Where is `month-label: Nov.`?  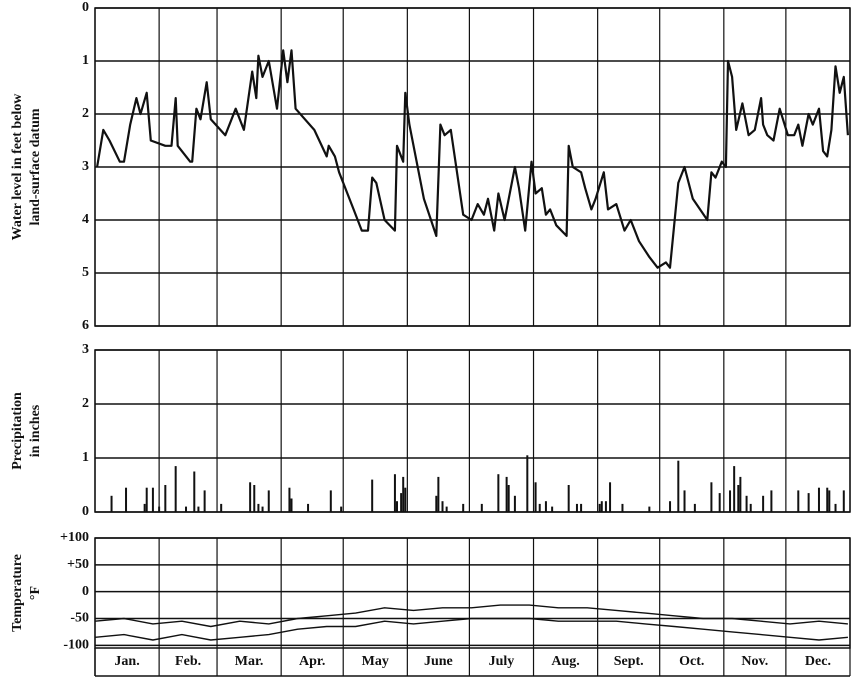 month-label: Nov. is located at coordinates (754, 661).